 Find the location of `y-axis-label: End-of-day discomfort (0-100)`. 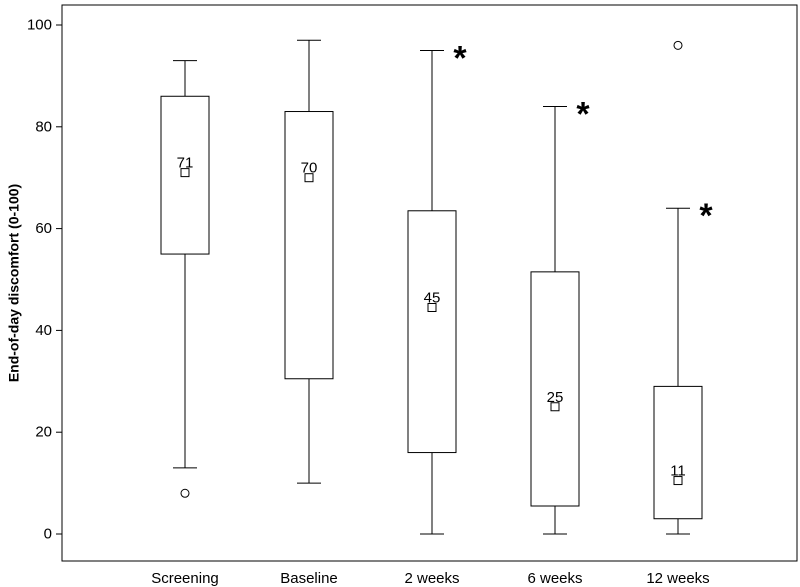

y-axis-label: End-of-day discomfort (0-100) is located at coordinates (14, 283).